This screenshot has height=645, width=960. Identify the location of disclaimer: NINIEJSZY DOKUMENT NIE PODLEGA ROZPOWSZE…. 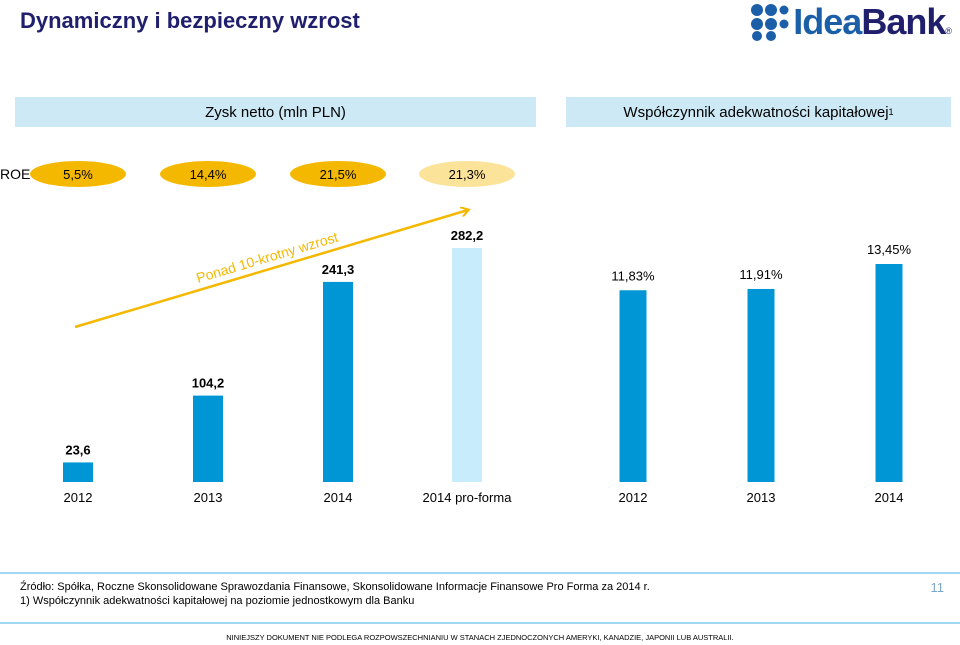
(480, 637).